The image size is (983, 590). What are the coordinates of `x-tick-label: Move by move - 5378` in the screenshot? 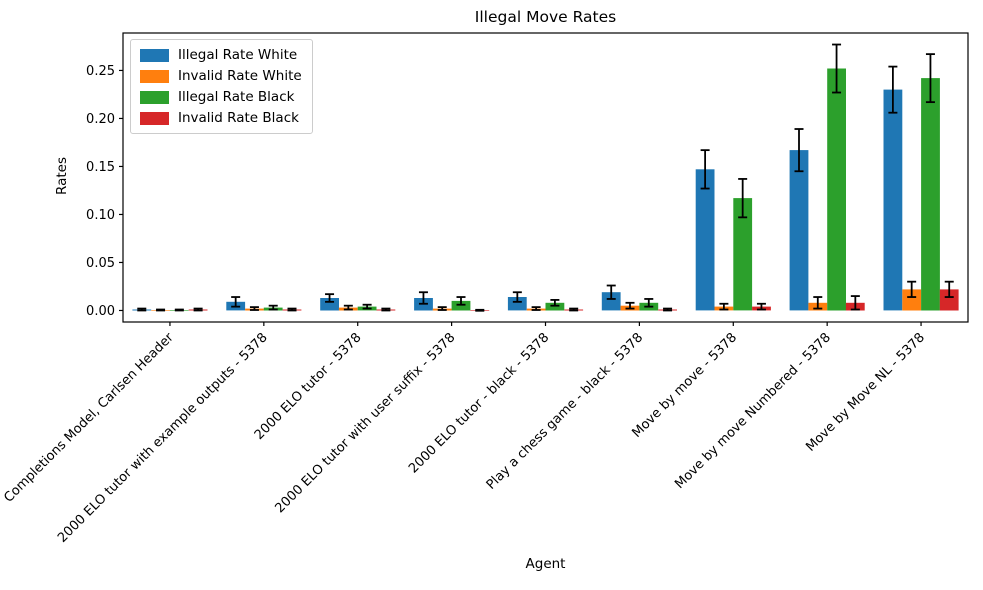 It's located at (684, 385).